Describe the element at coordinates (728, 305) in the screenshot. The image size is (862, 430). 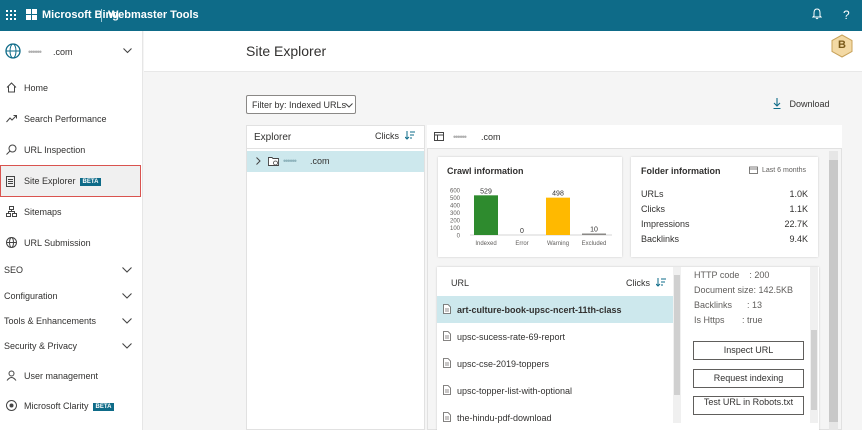
I see `backlinks: Backlinks : 13` at that location.